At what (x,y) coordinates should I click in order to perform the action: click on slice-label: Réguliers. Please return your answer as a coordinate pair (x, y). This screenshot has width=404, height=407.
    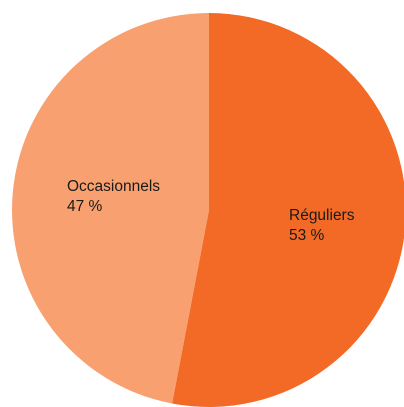
    Looking at the image, I should click on (322, 215).